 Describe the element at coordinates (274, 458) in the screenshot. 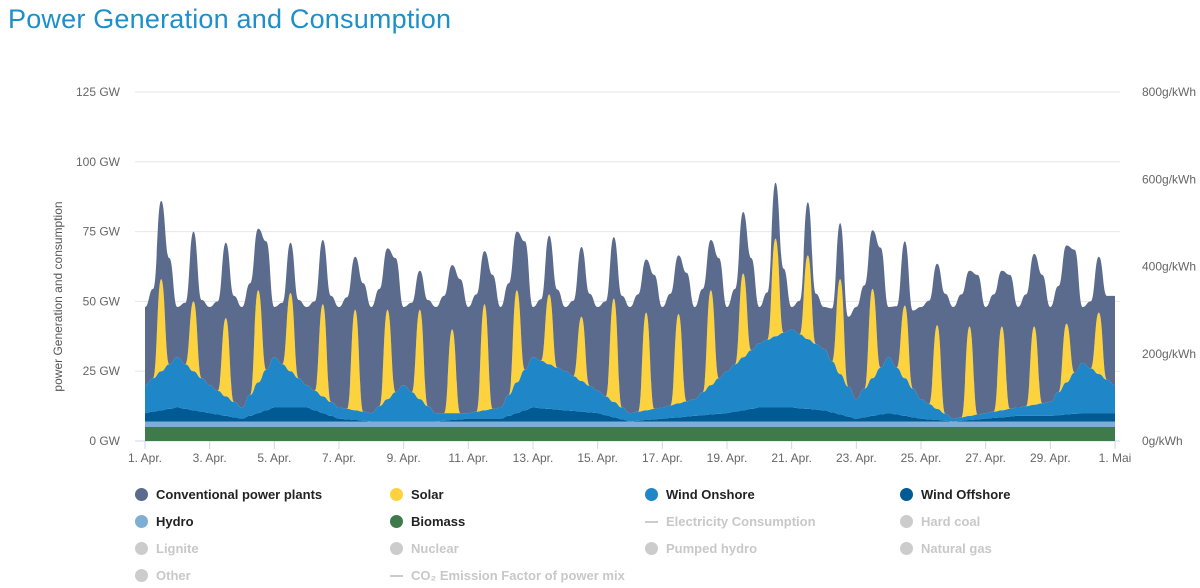

I see `x-tick-label: 5. Apr.` at that location.